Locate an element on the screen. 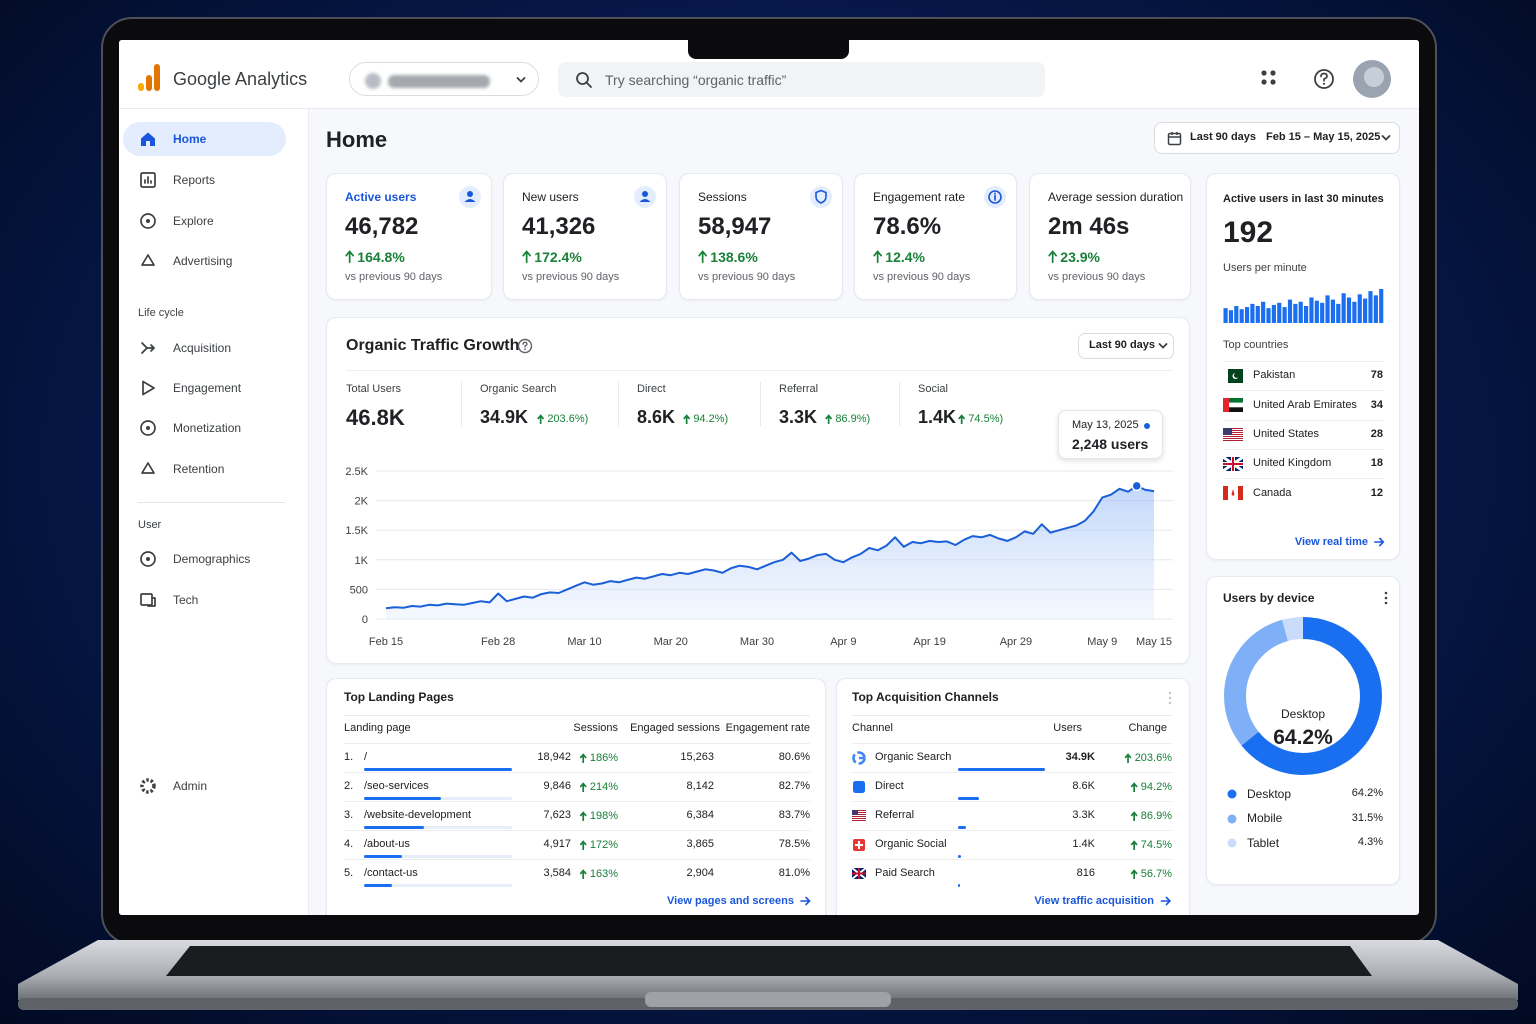 The height and width of the screenshot is (1024, 1536). nav-item: Reports is located at coordinates (194, 179).